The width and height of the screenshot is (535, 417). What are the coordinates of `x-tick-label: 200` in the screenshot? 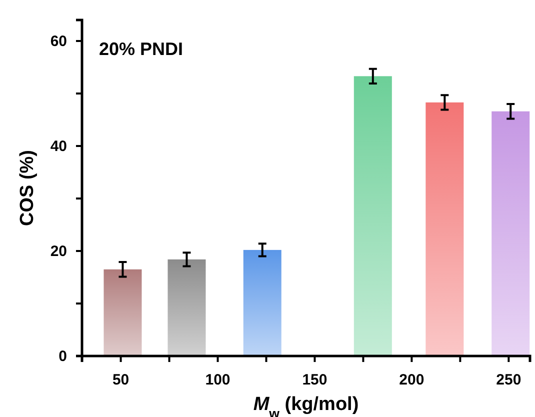 It's located at (411, 380).